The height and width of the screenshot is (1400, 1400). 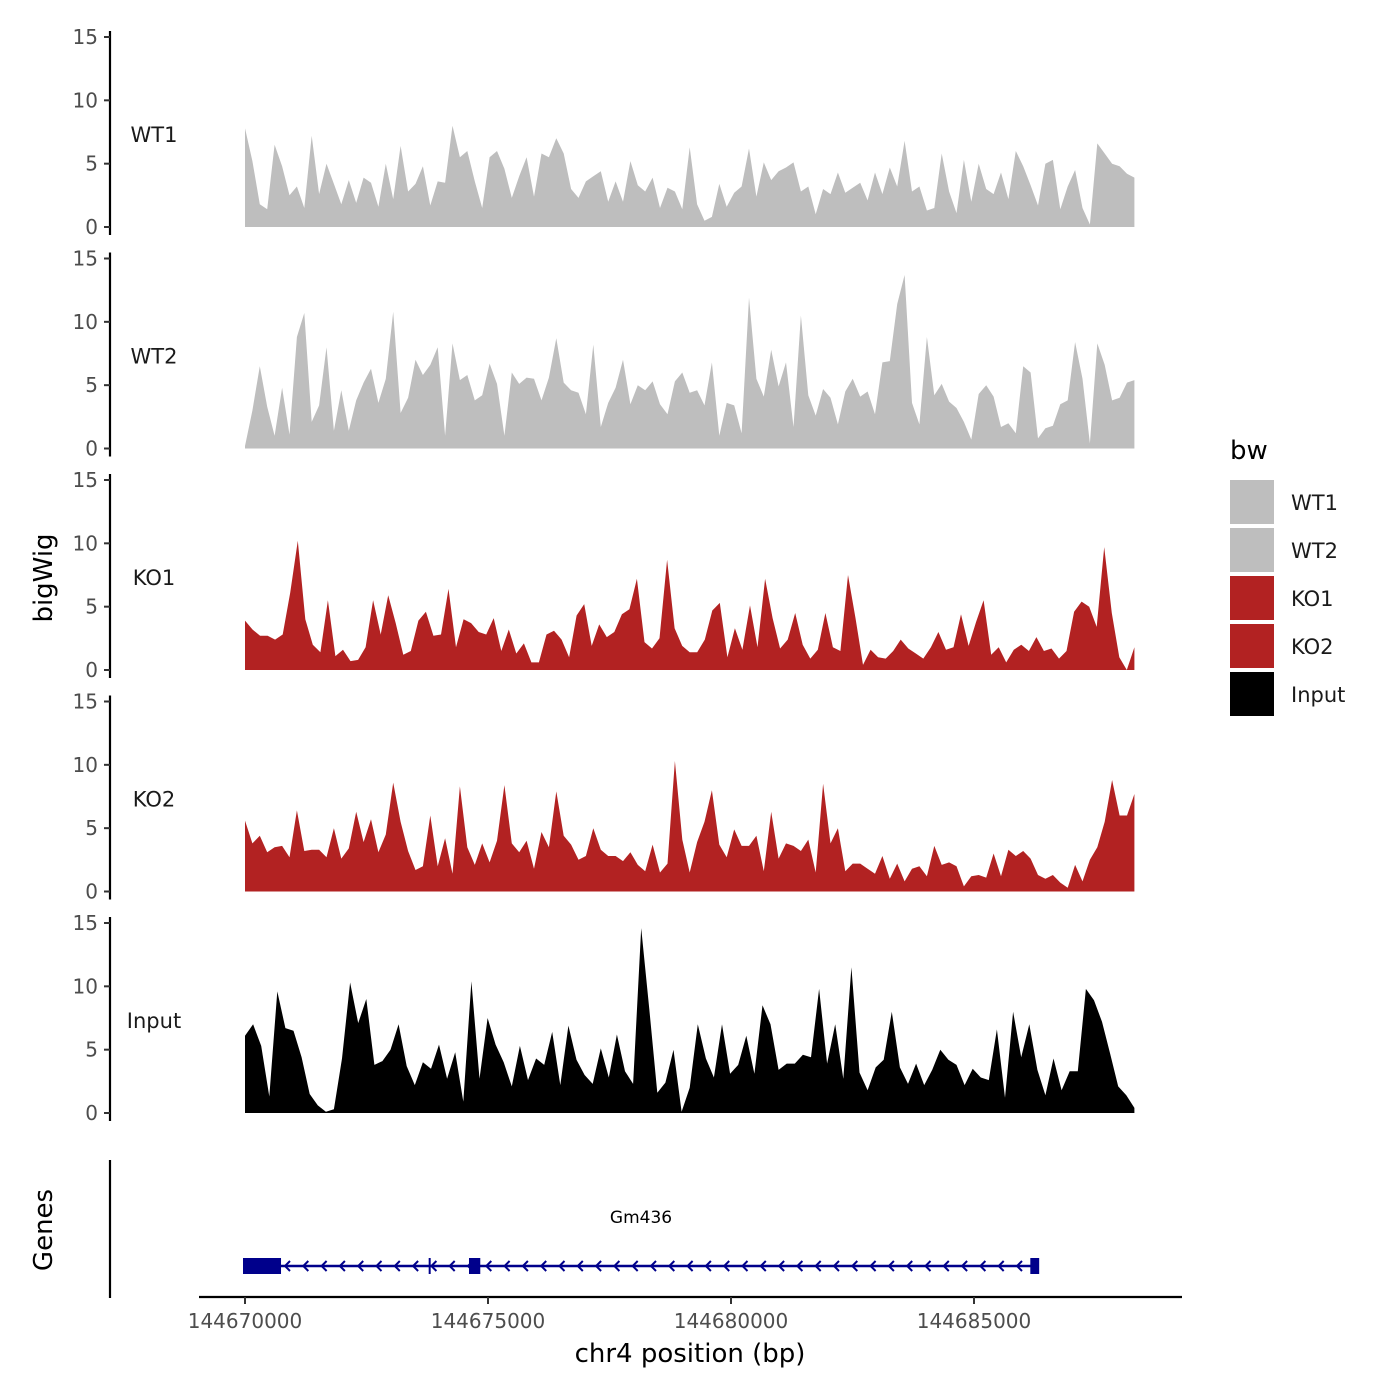 I want to click on x-tick-label: 144670000, so click(x=245, y=1321).